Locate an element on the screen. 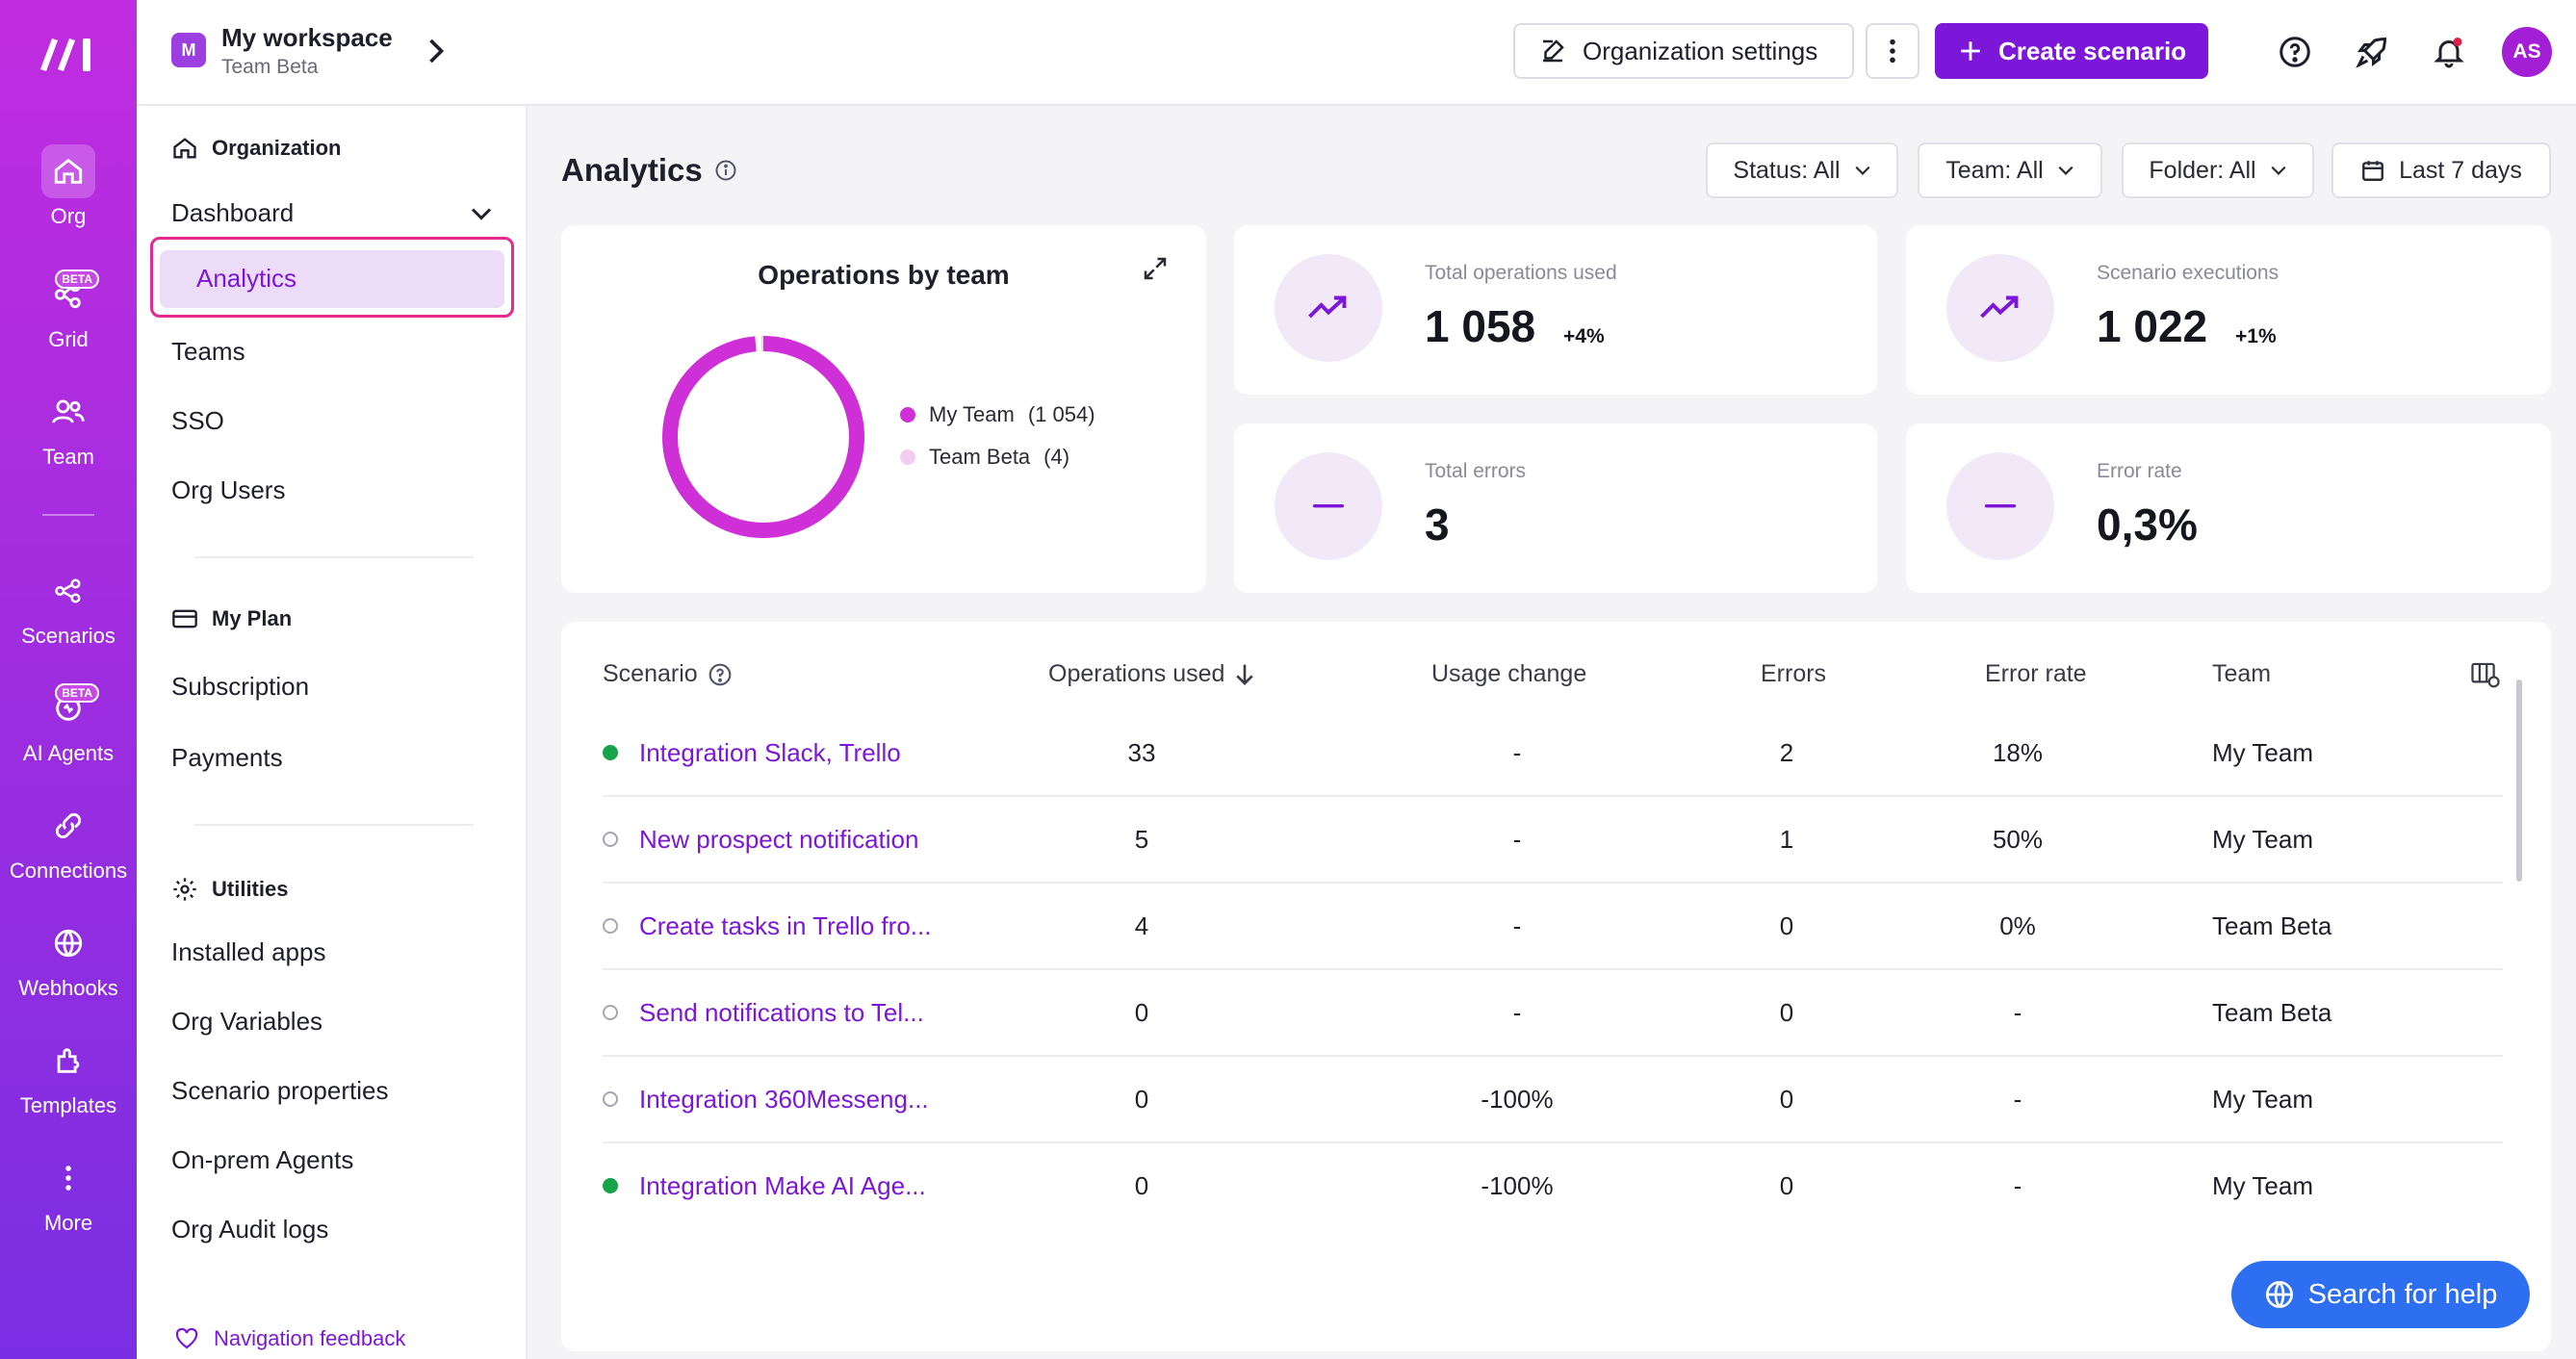  column-header-errors: Errors is located at coordinates (1794, 674).